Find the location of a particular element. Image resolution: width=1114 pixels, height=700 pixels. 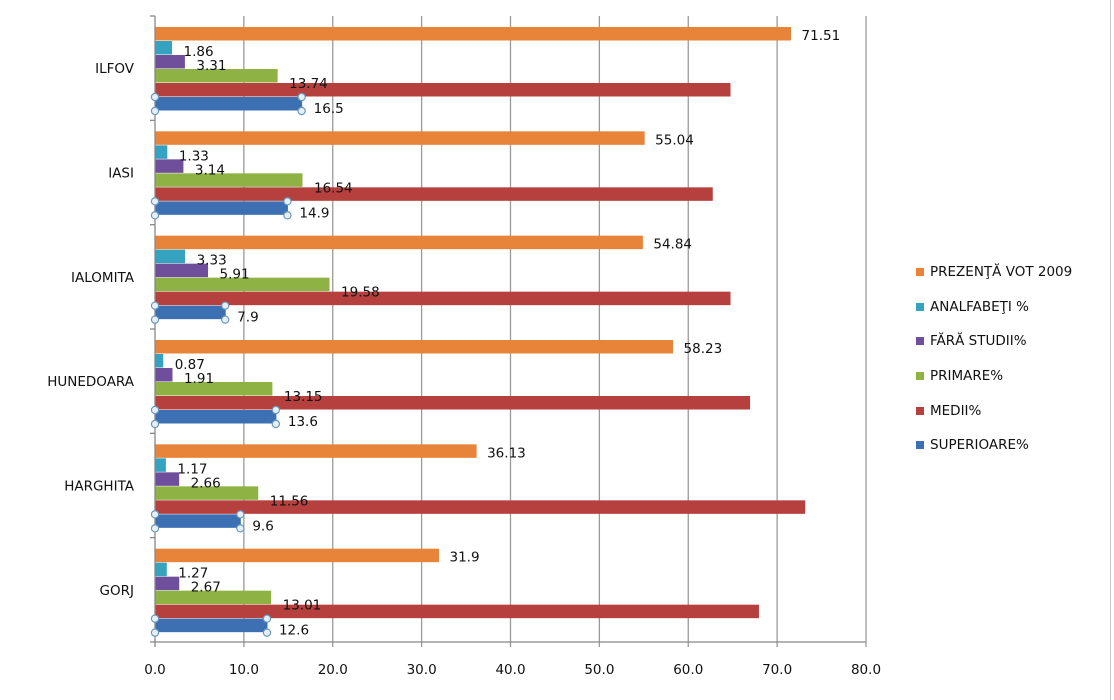

data-label: 9.6 is located at coordinates (262, 526).